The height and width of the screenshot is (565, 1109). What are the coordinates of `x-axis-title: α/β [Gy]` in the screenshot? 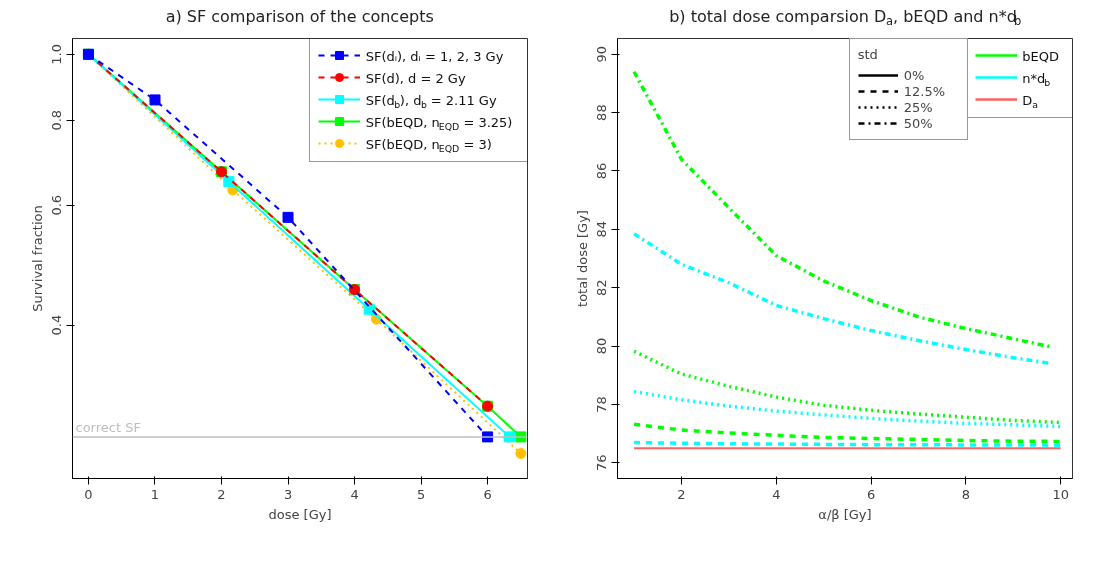 It's located at (845, 514).